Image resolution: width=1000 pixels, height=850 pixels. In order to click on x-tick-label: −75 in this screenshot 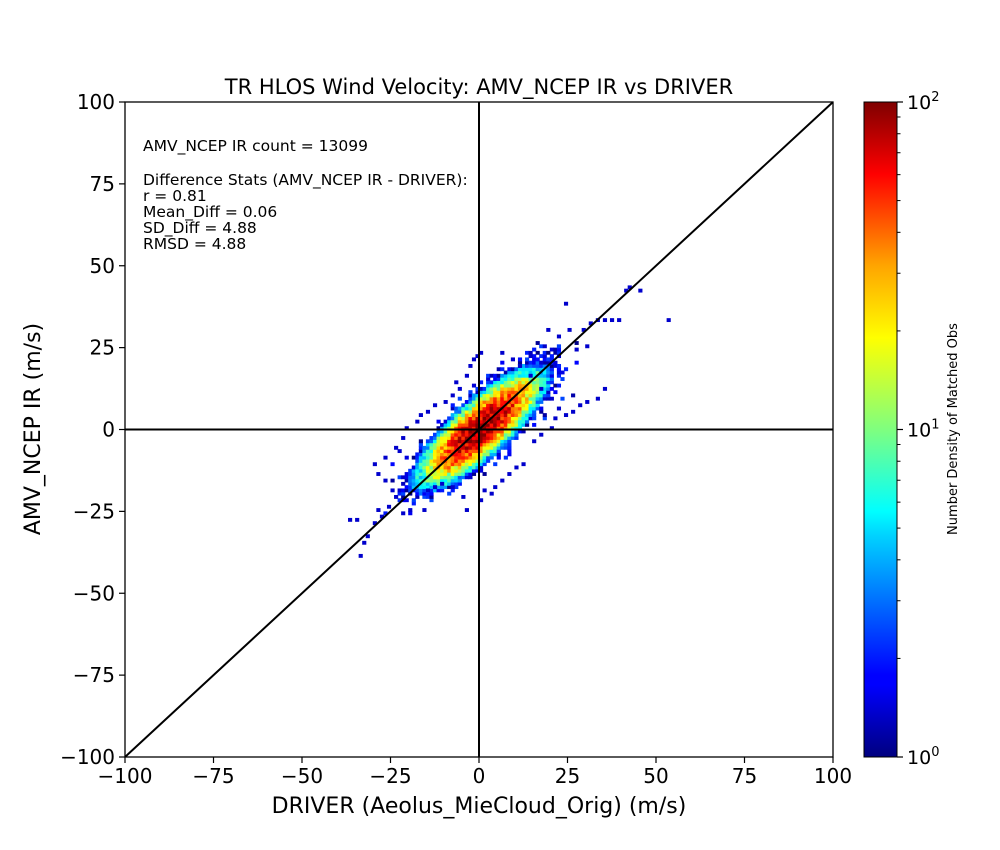, I will do `click(213, 776)`.